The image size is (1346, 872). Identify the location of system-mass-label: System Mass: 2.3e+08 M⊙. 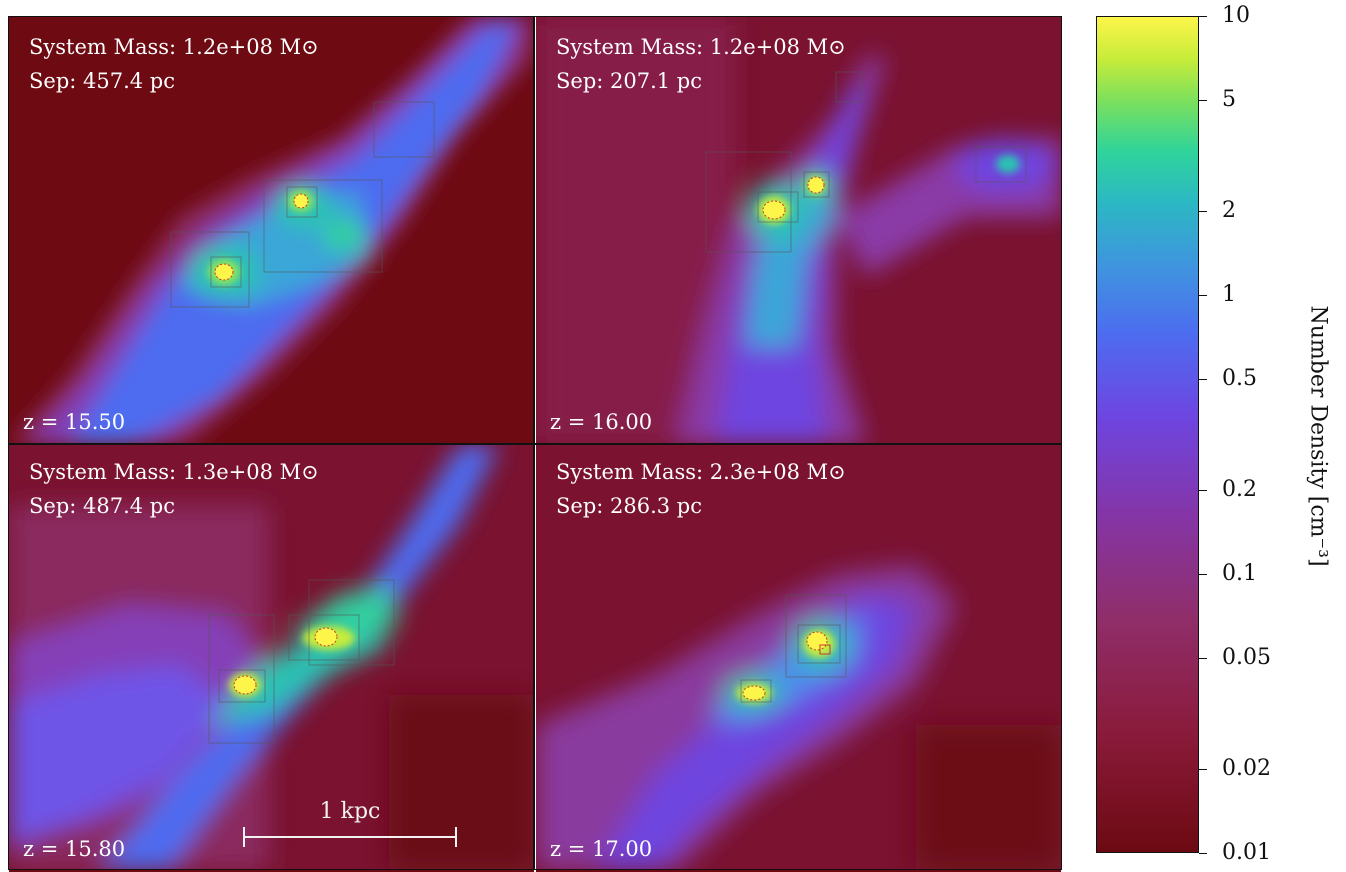
(701, 472).